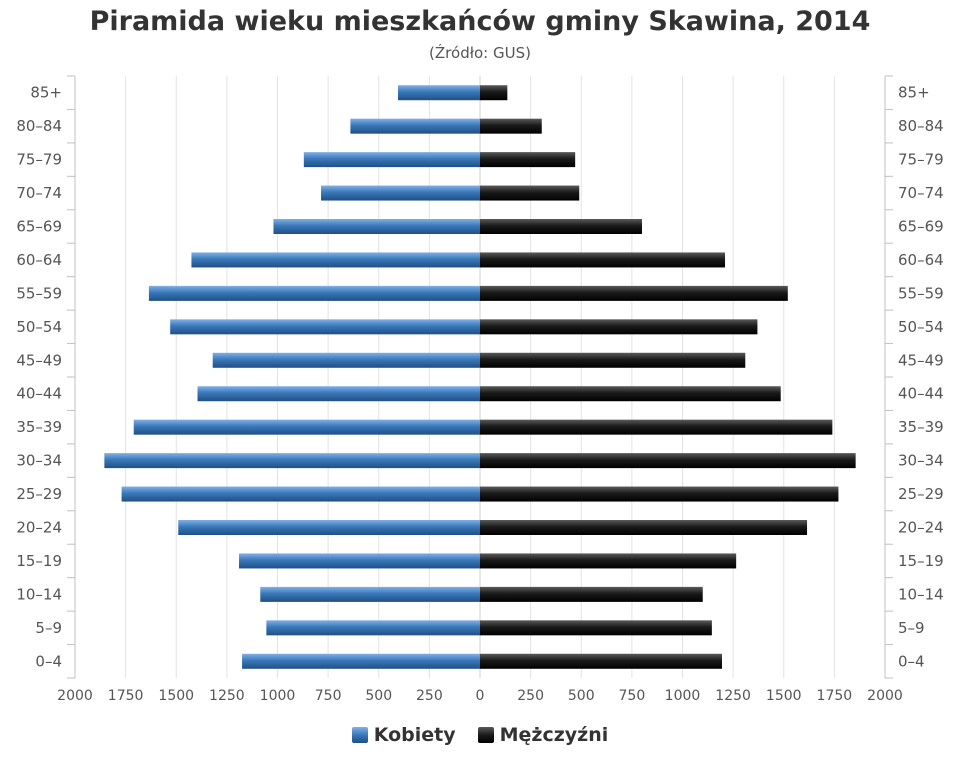 This screenshot has width=960, height=768. What do you see at coordinates (921, 561) in the screenshot?
I see `y-tick-label-right: 15–19` at bounding box center [921, 561].